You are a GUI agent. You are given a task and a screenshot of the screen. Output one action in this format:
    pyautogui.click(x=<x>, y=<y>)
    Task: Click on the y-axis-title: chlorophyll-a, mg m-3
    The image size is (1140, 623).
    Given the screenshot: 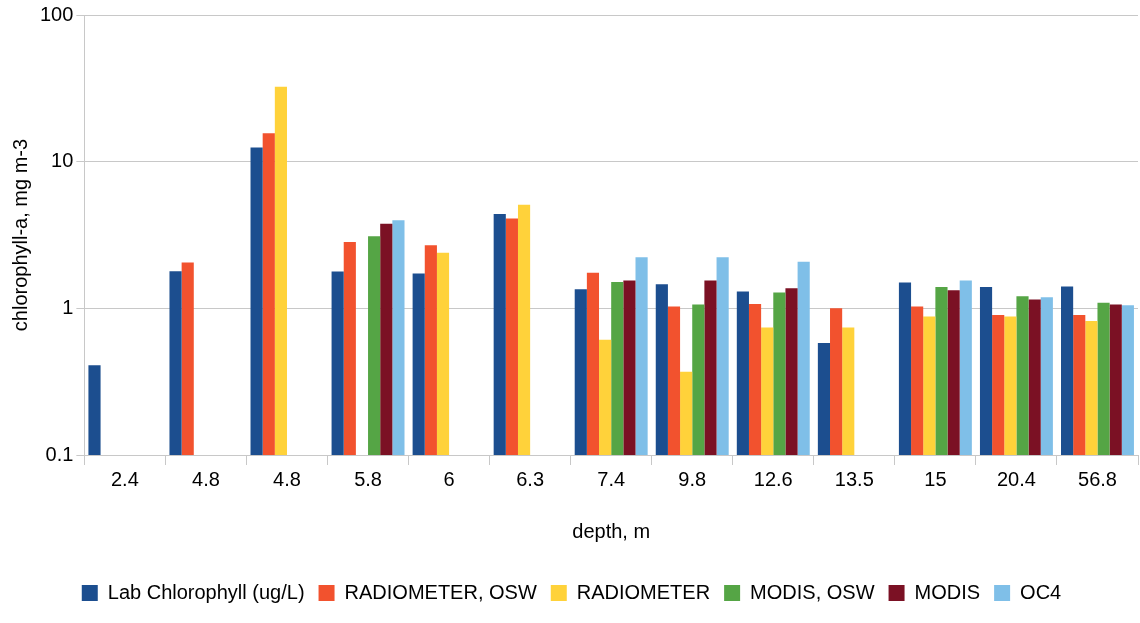 What is the action you would take?
    pyautogui.click(x=19, y=235)
    